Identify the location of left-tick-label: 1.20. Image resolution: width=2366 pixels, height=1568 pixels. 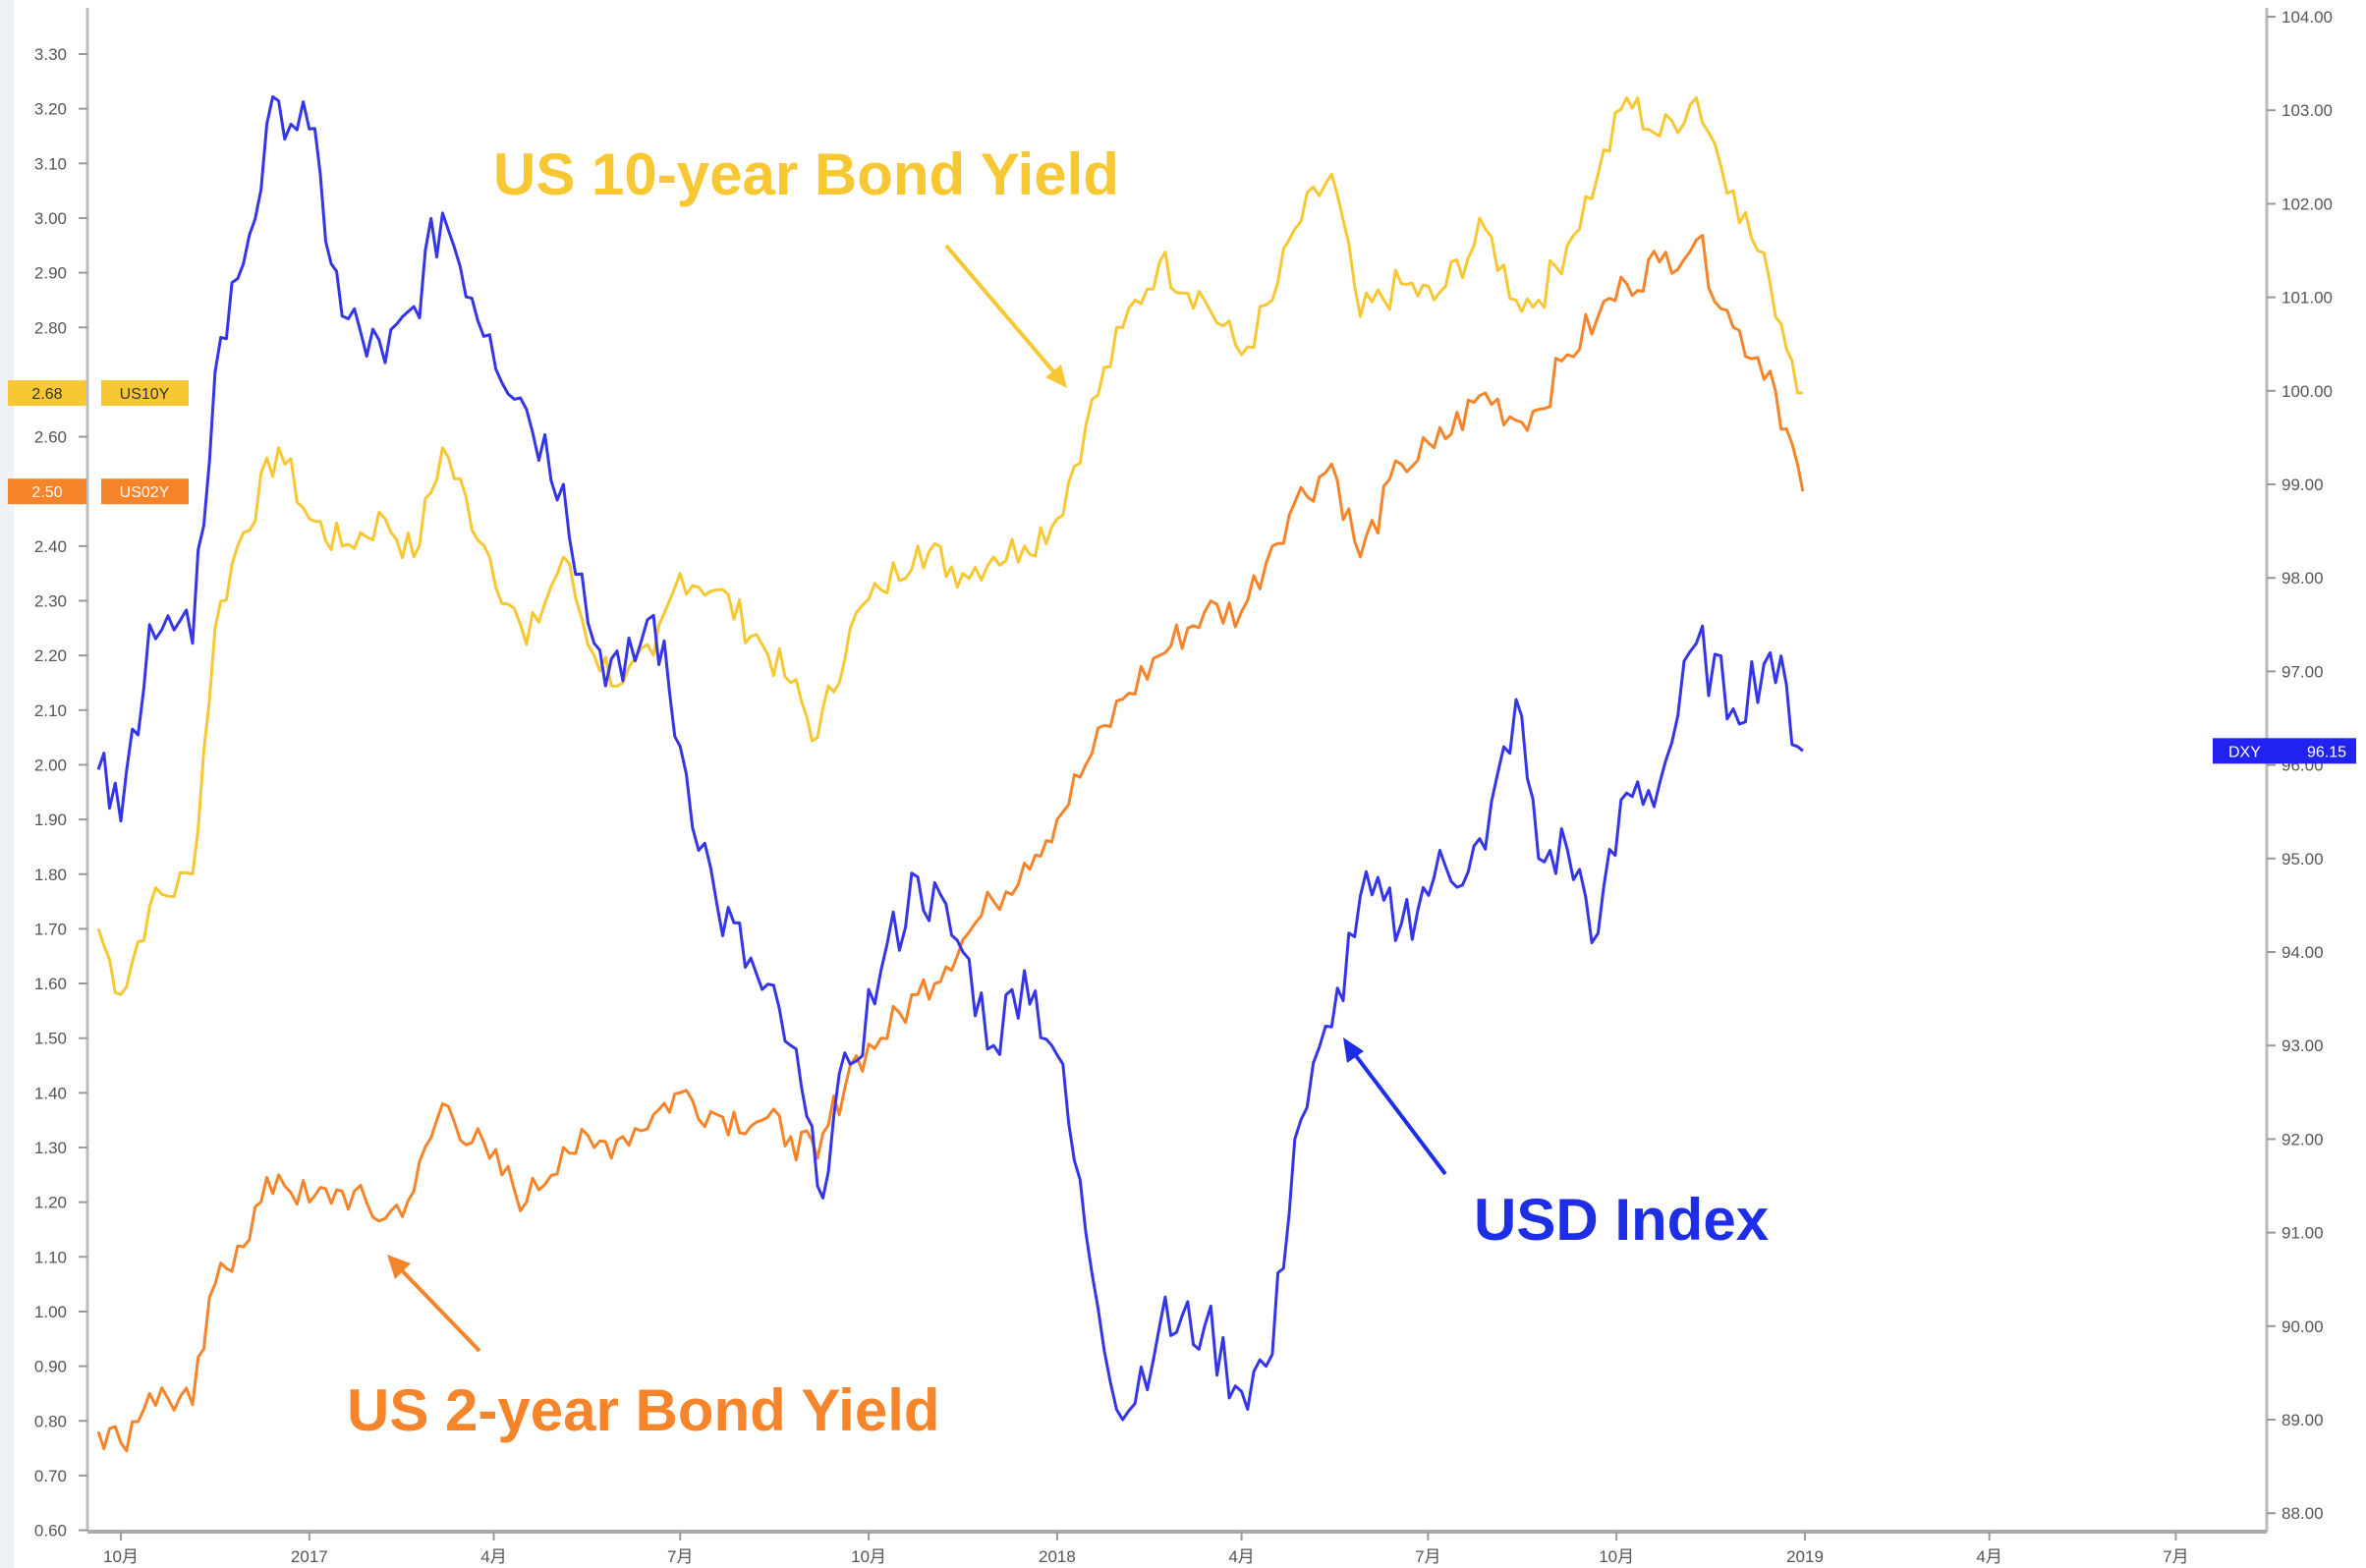
(50, 1203).